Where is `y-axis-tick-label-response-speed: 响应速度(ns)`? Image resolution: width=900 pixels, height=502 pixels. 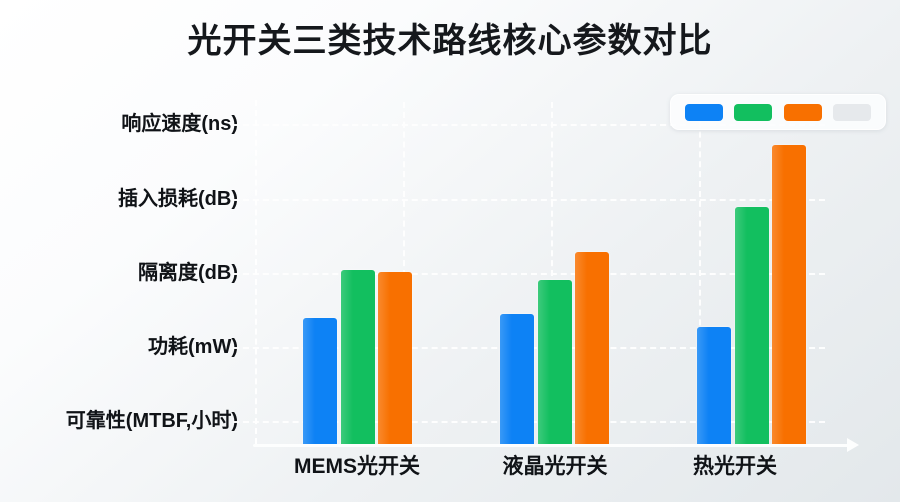 y-axis-tick-label-response-speed: 响应速度(ns) is located at coordinates (179, 124).